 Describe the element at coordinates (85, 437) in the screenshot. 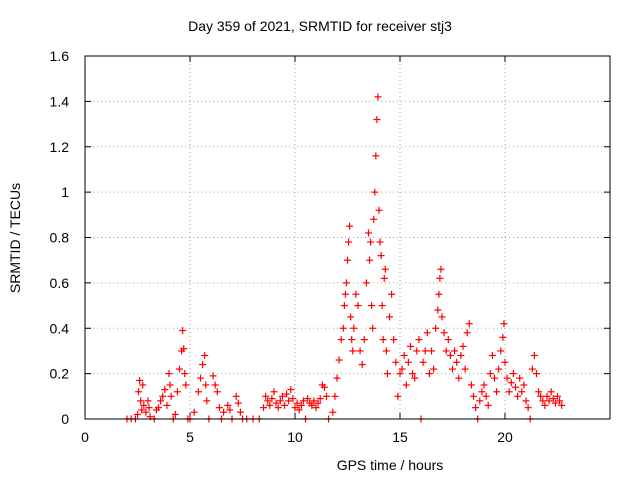

I see `x-tick-label: 0` at that location.